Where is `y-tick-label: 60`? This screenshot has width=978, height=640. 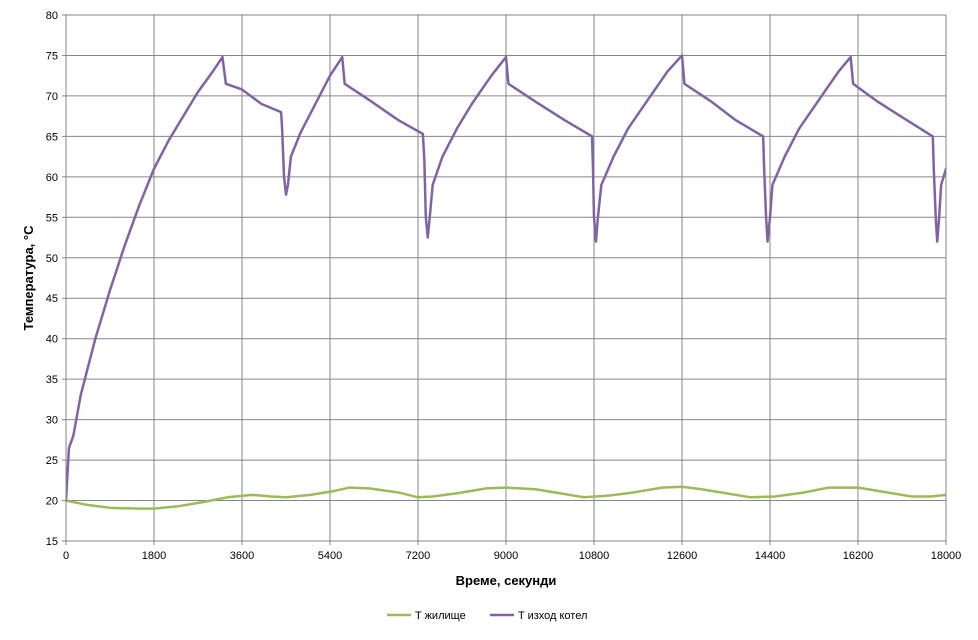
y-tick-label: 60 is located at coordinates (52, 178).